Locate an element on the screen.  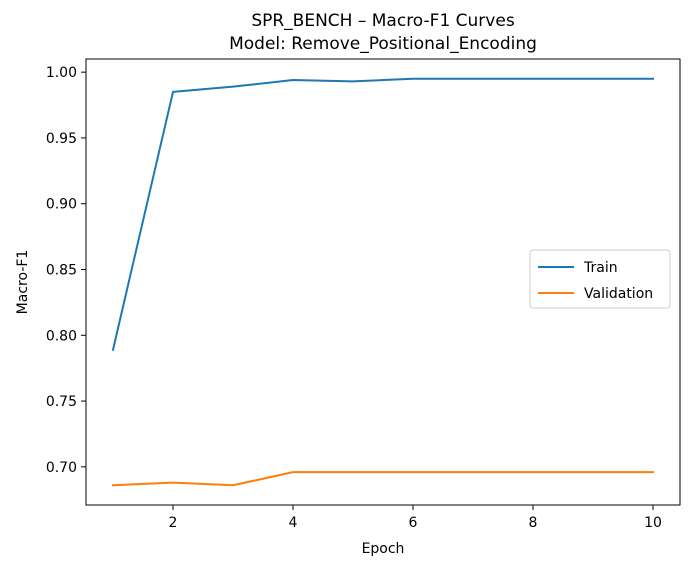
legend: Train Validation is located at coordinates (600, 279).